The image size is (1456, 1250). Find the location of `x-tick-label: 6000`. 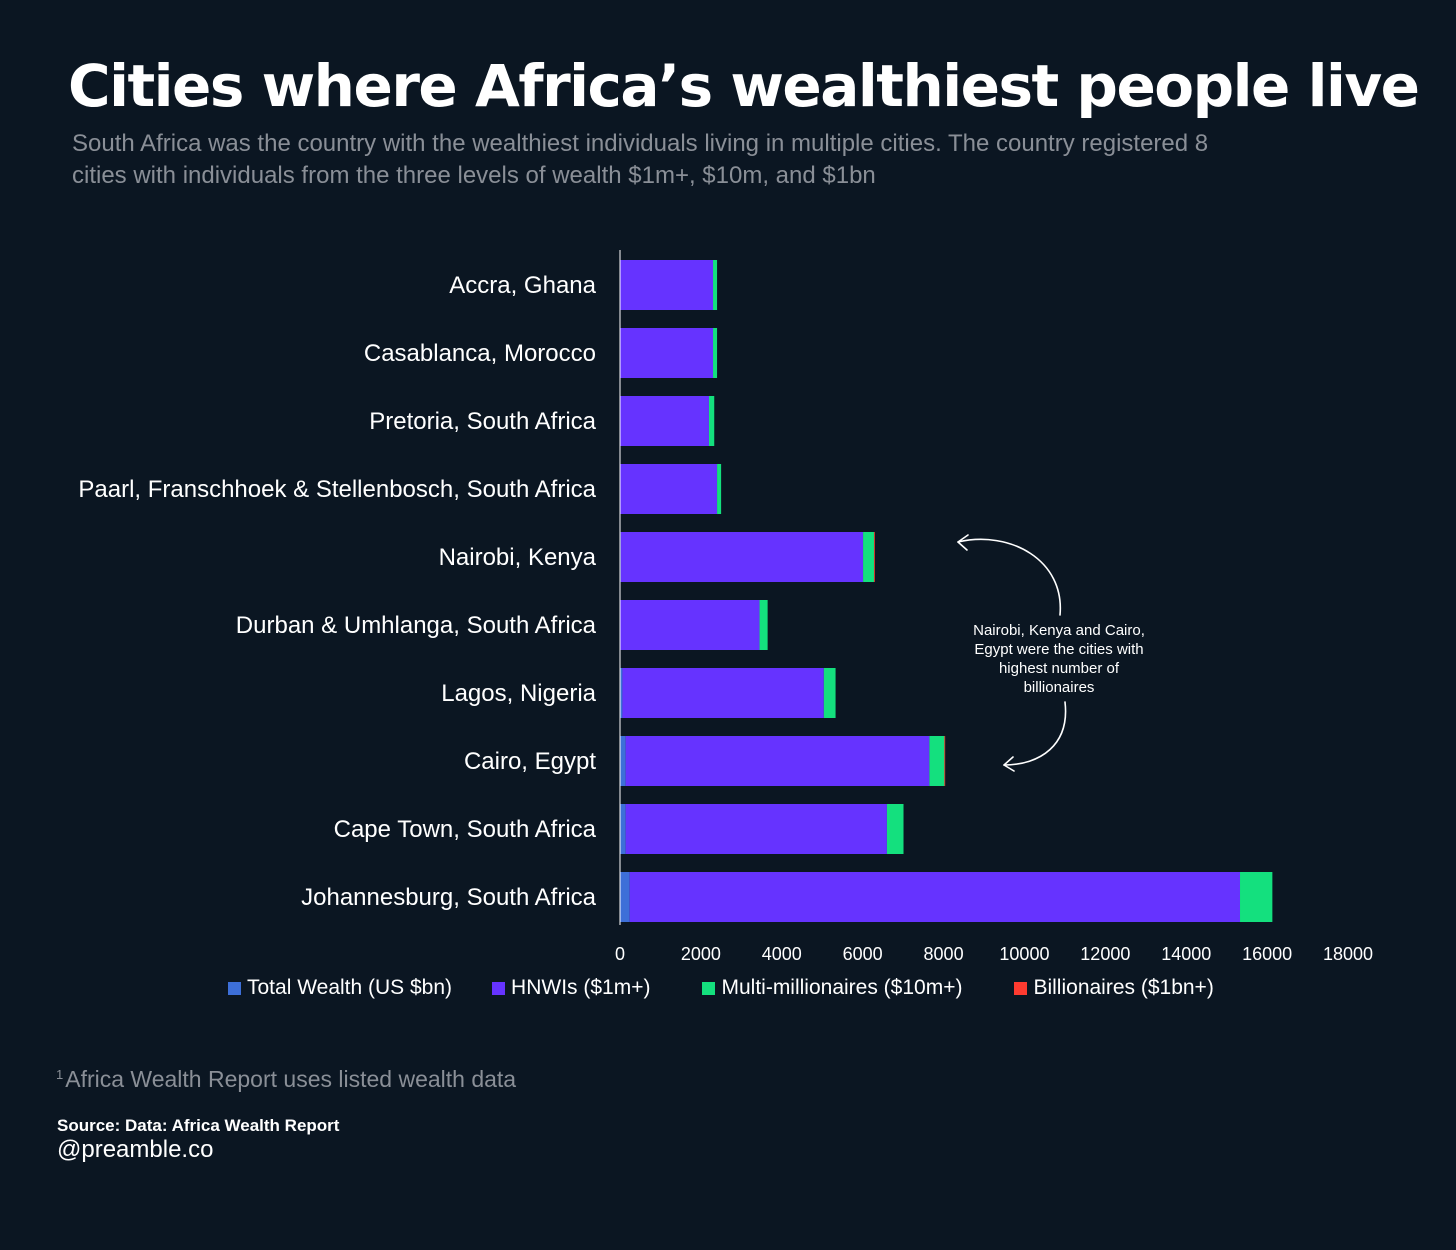

x-tick-label: 6000 is located at coordinates (863, 954).